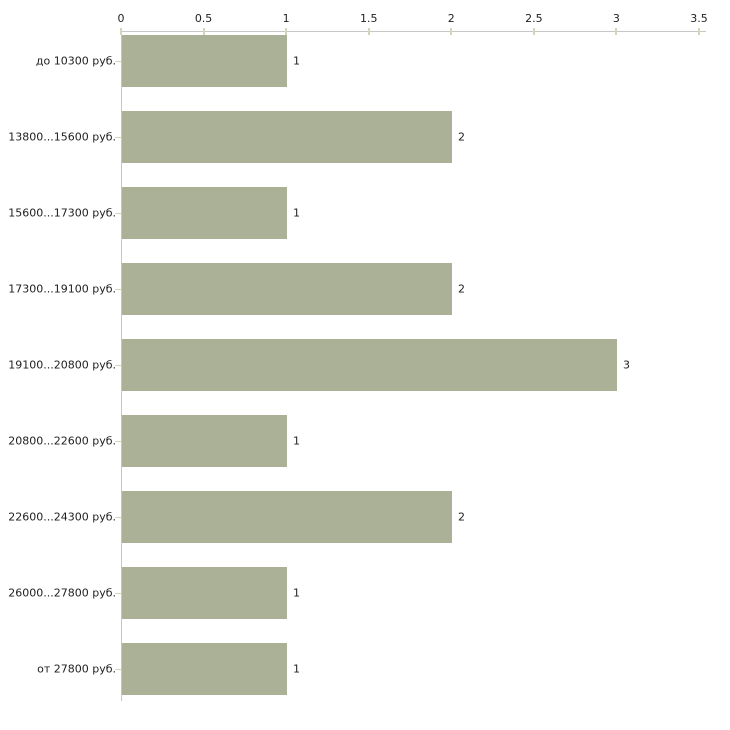  I want to click on y-axis-line, so click(121, 366).